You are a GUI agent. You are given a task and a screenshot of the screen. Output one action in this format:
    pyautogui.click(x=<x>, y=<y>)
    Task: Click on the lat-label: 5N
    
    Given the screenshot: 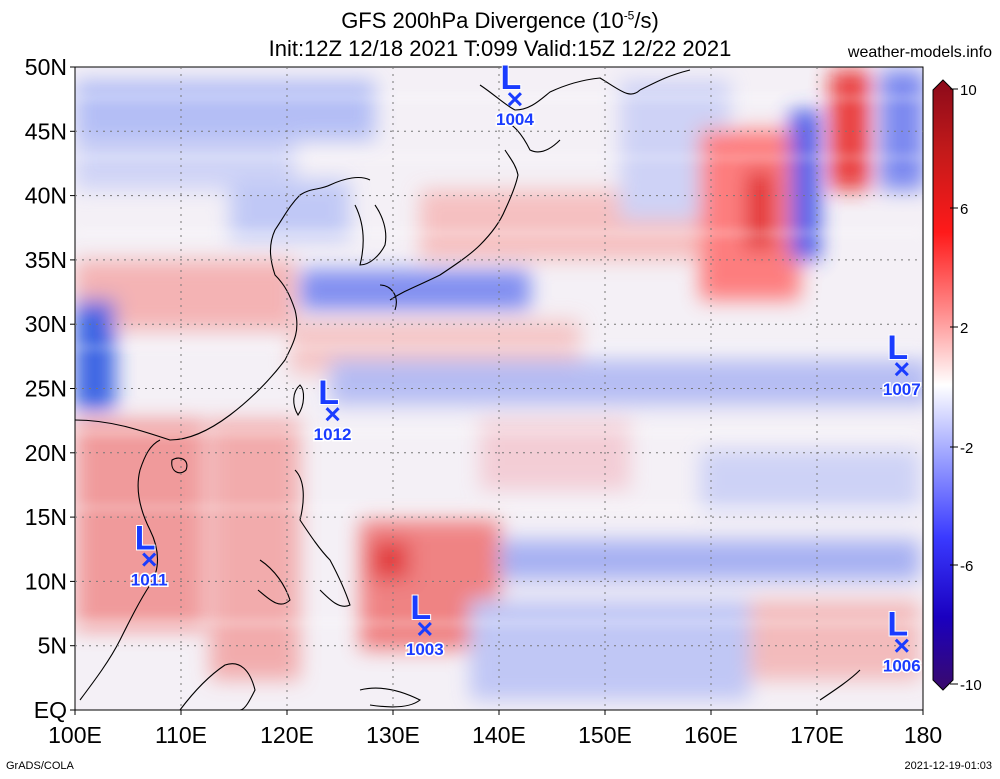 What is the action you would take?
    pyautogui.click(x=52, y=646)
    